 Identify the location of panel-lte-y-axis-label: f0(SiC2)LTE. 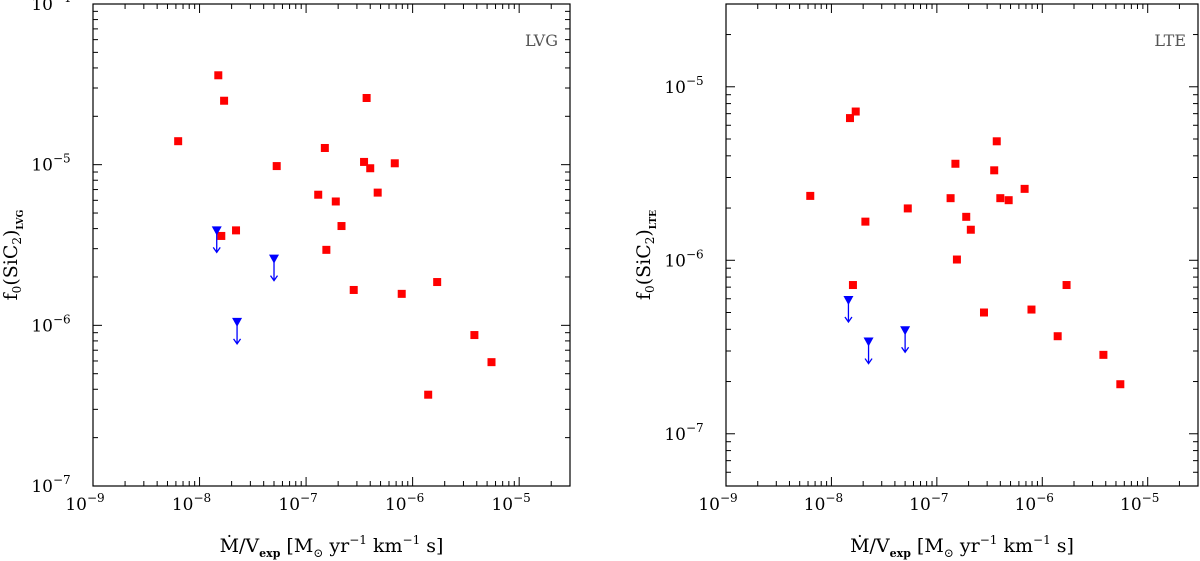
(646, 255).